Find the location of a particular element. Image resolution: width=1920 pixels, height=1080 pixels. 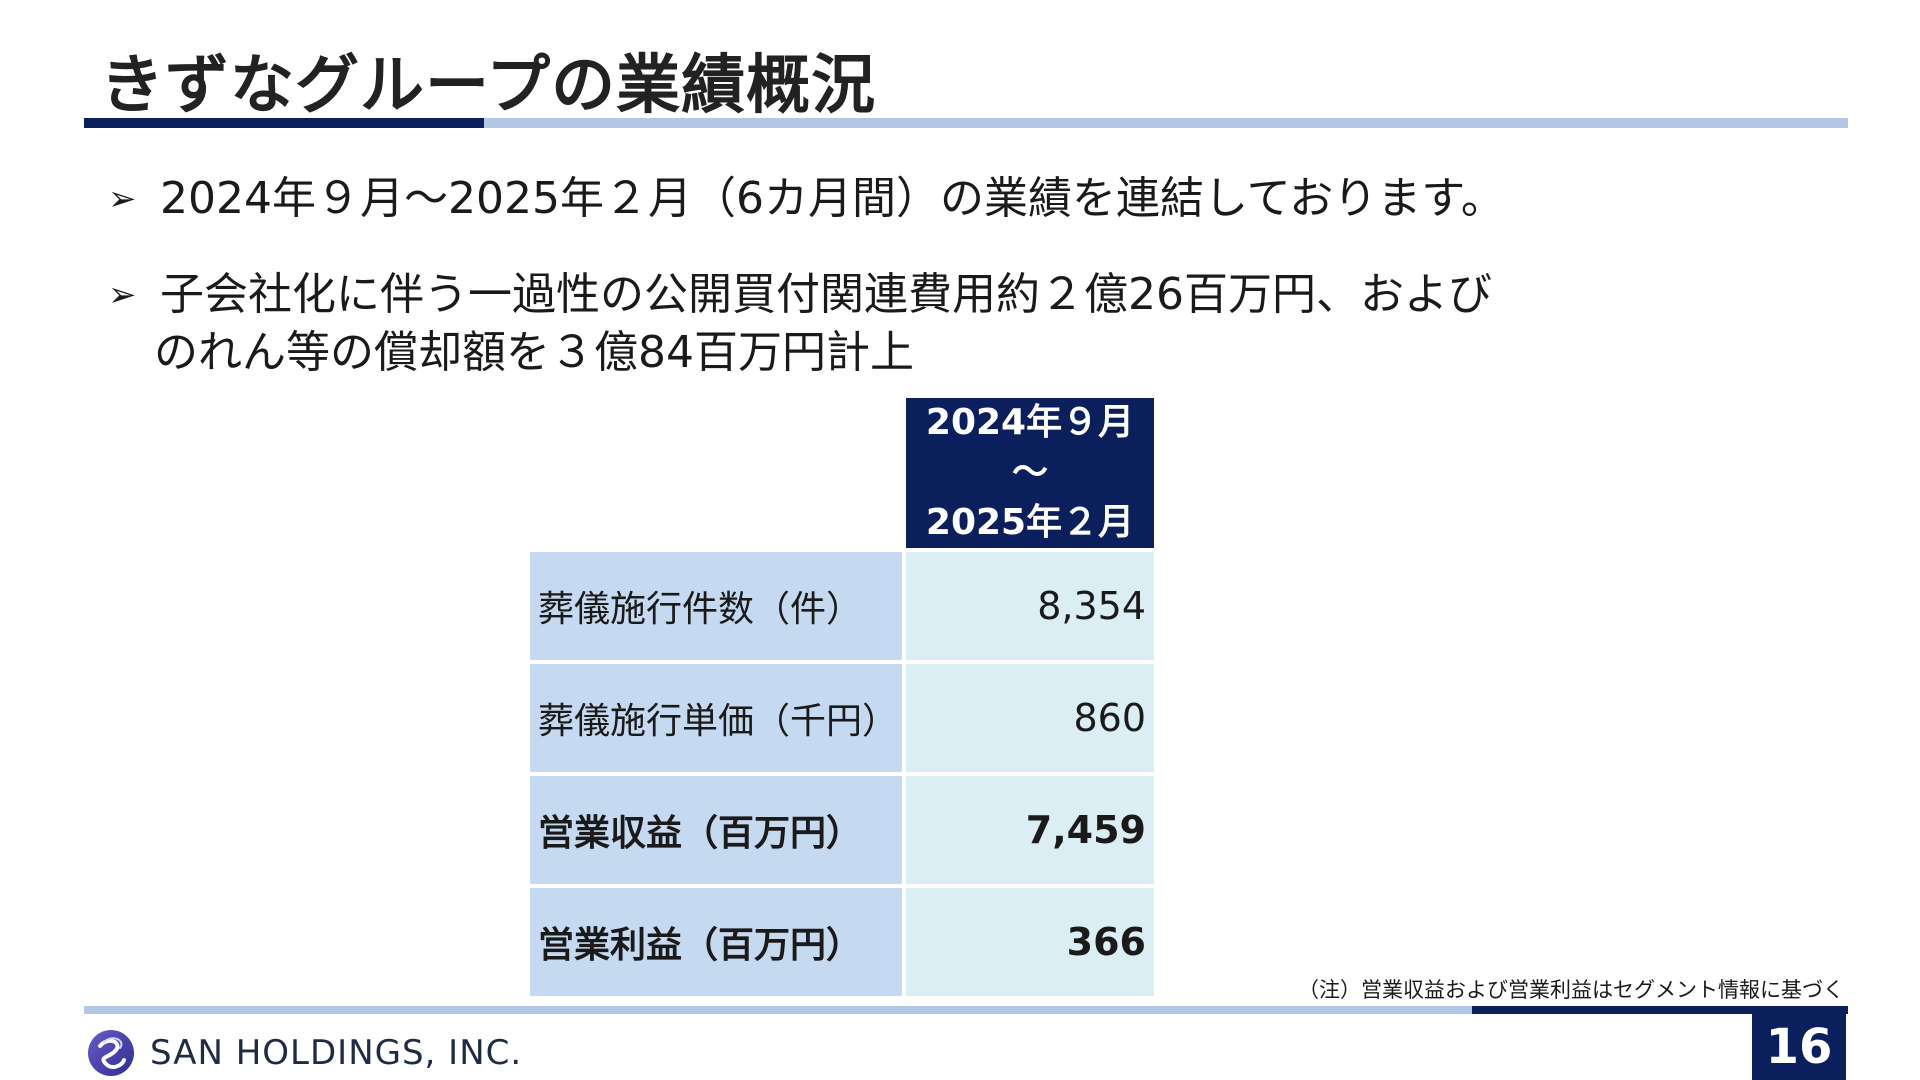

company-logo-icon is located at coordinates (111, 1053).